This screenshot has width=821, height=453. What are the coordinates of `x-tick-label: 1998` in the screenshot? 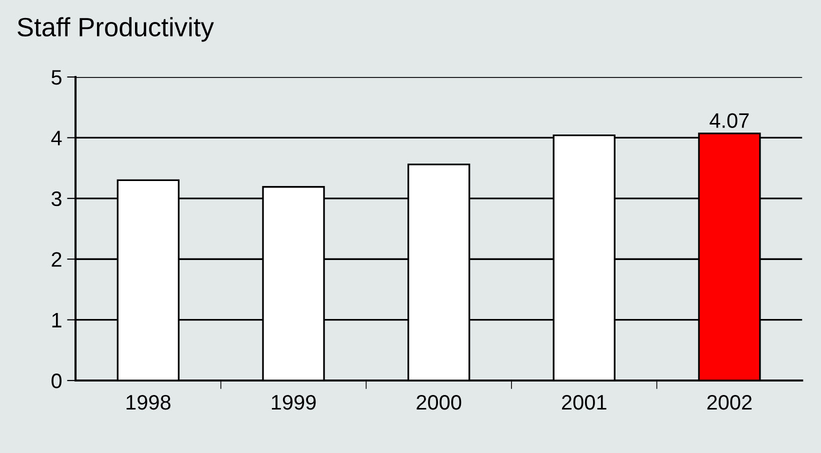 It's located at (148, 402).